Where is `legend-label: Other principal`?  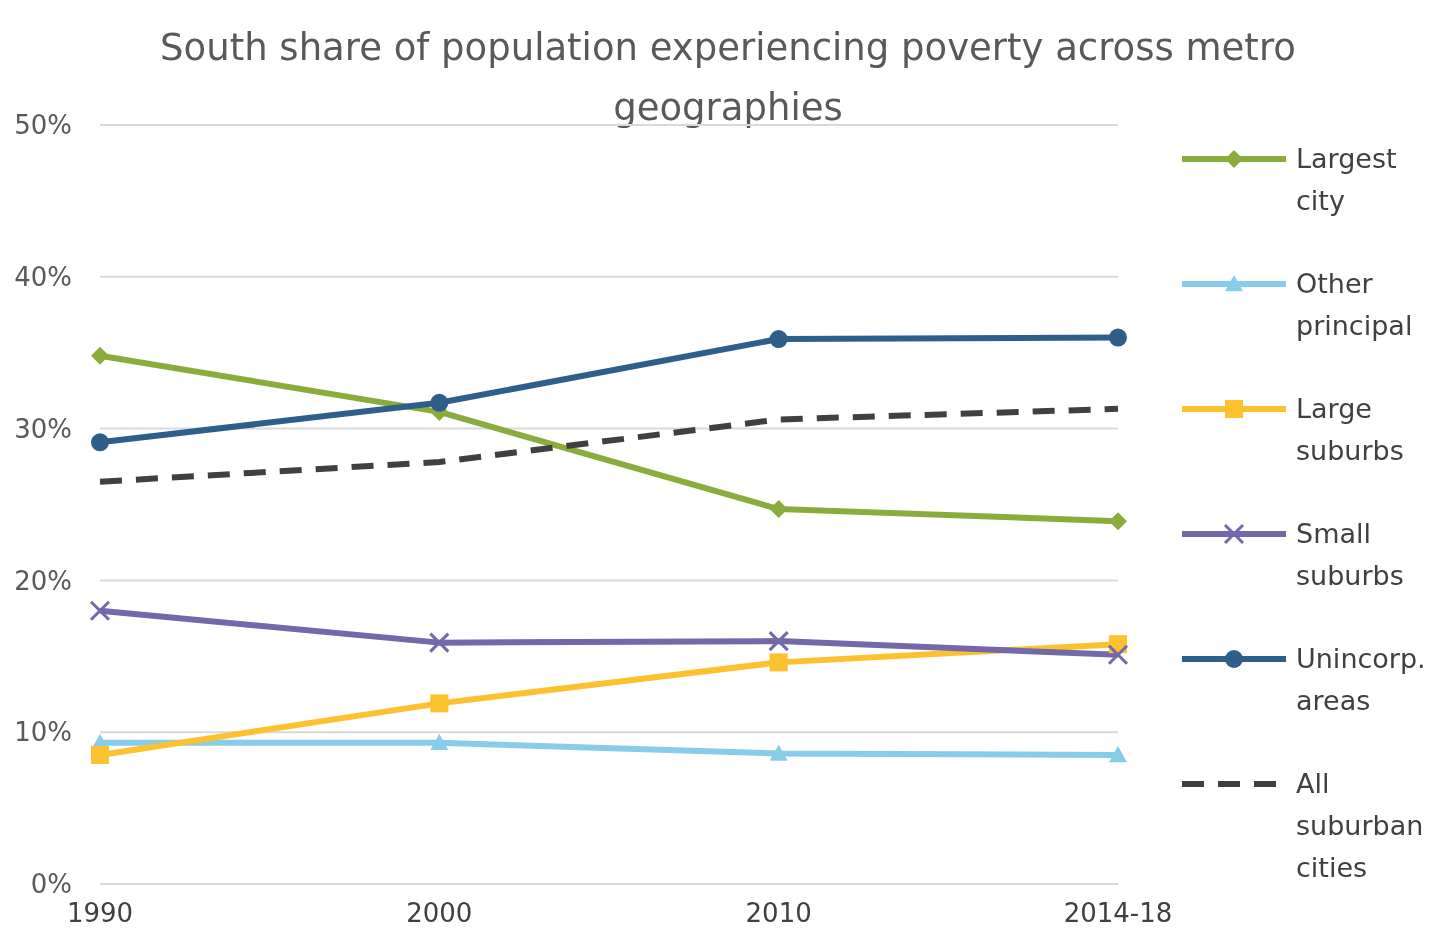 legend-label: Other principal is located at coordinates (1355, 305).